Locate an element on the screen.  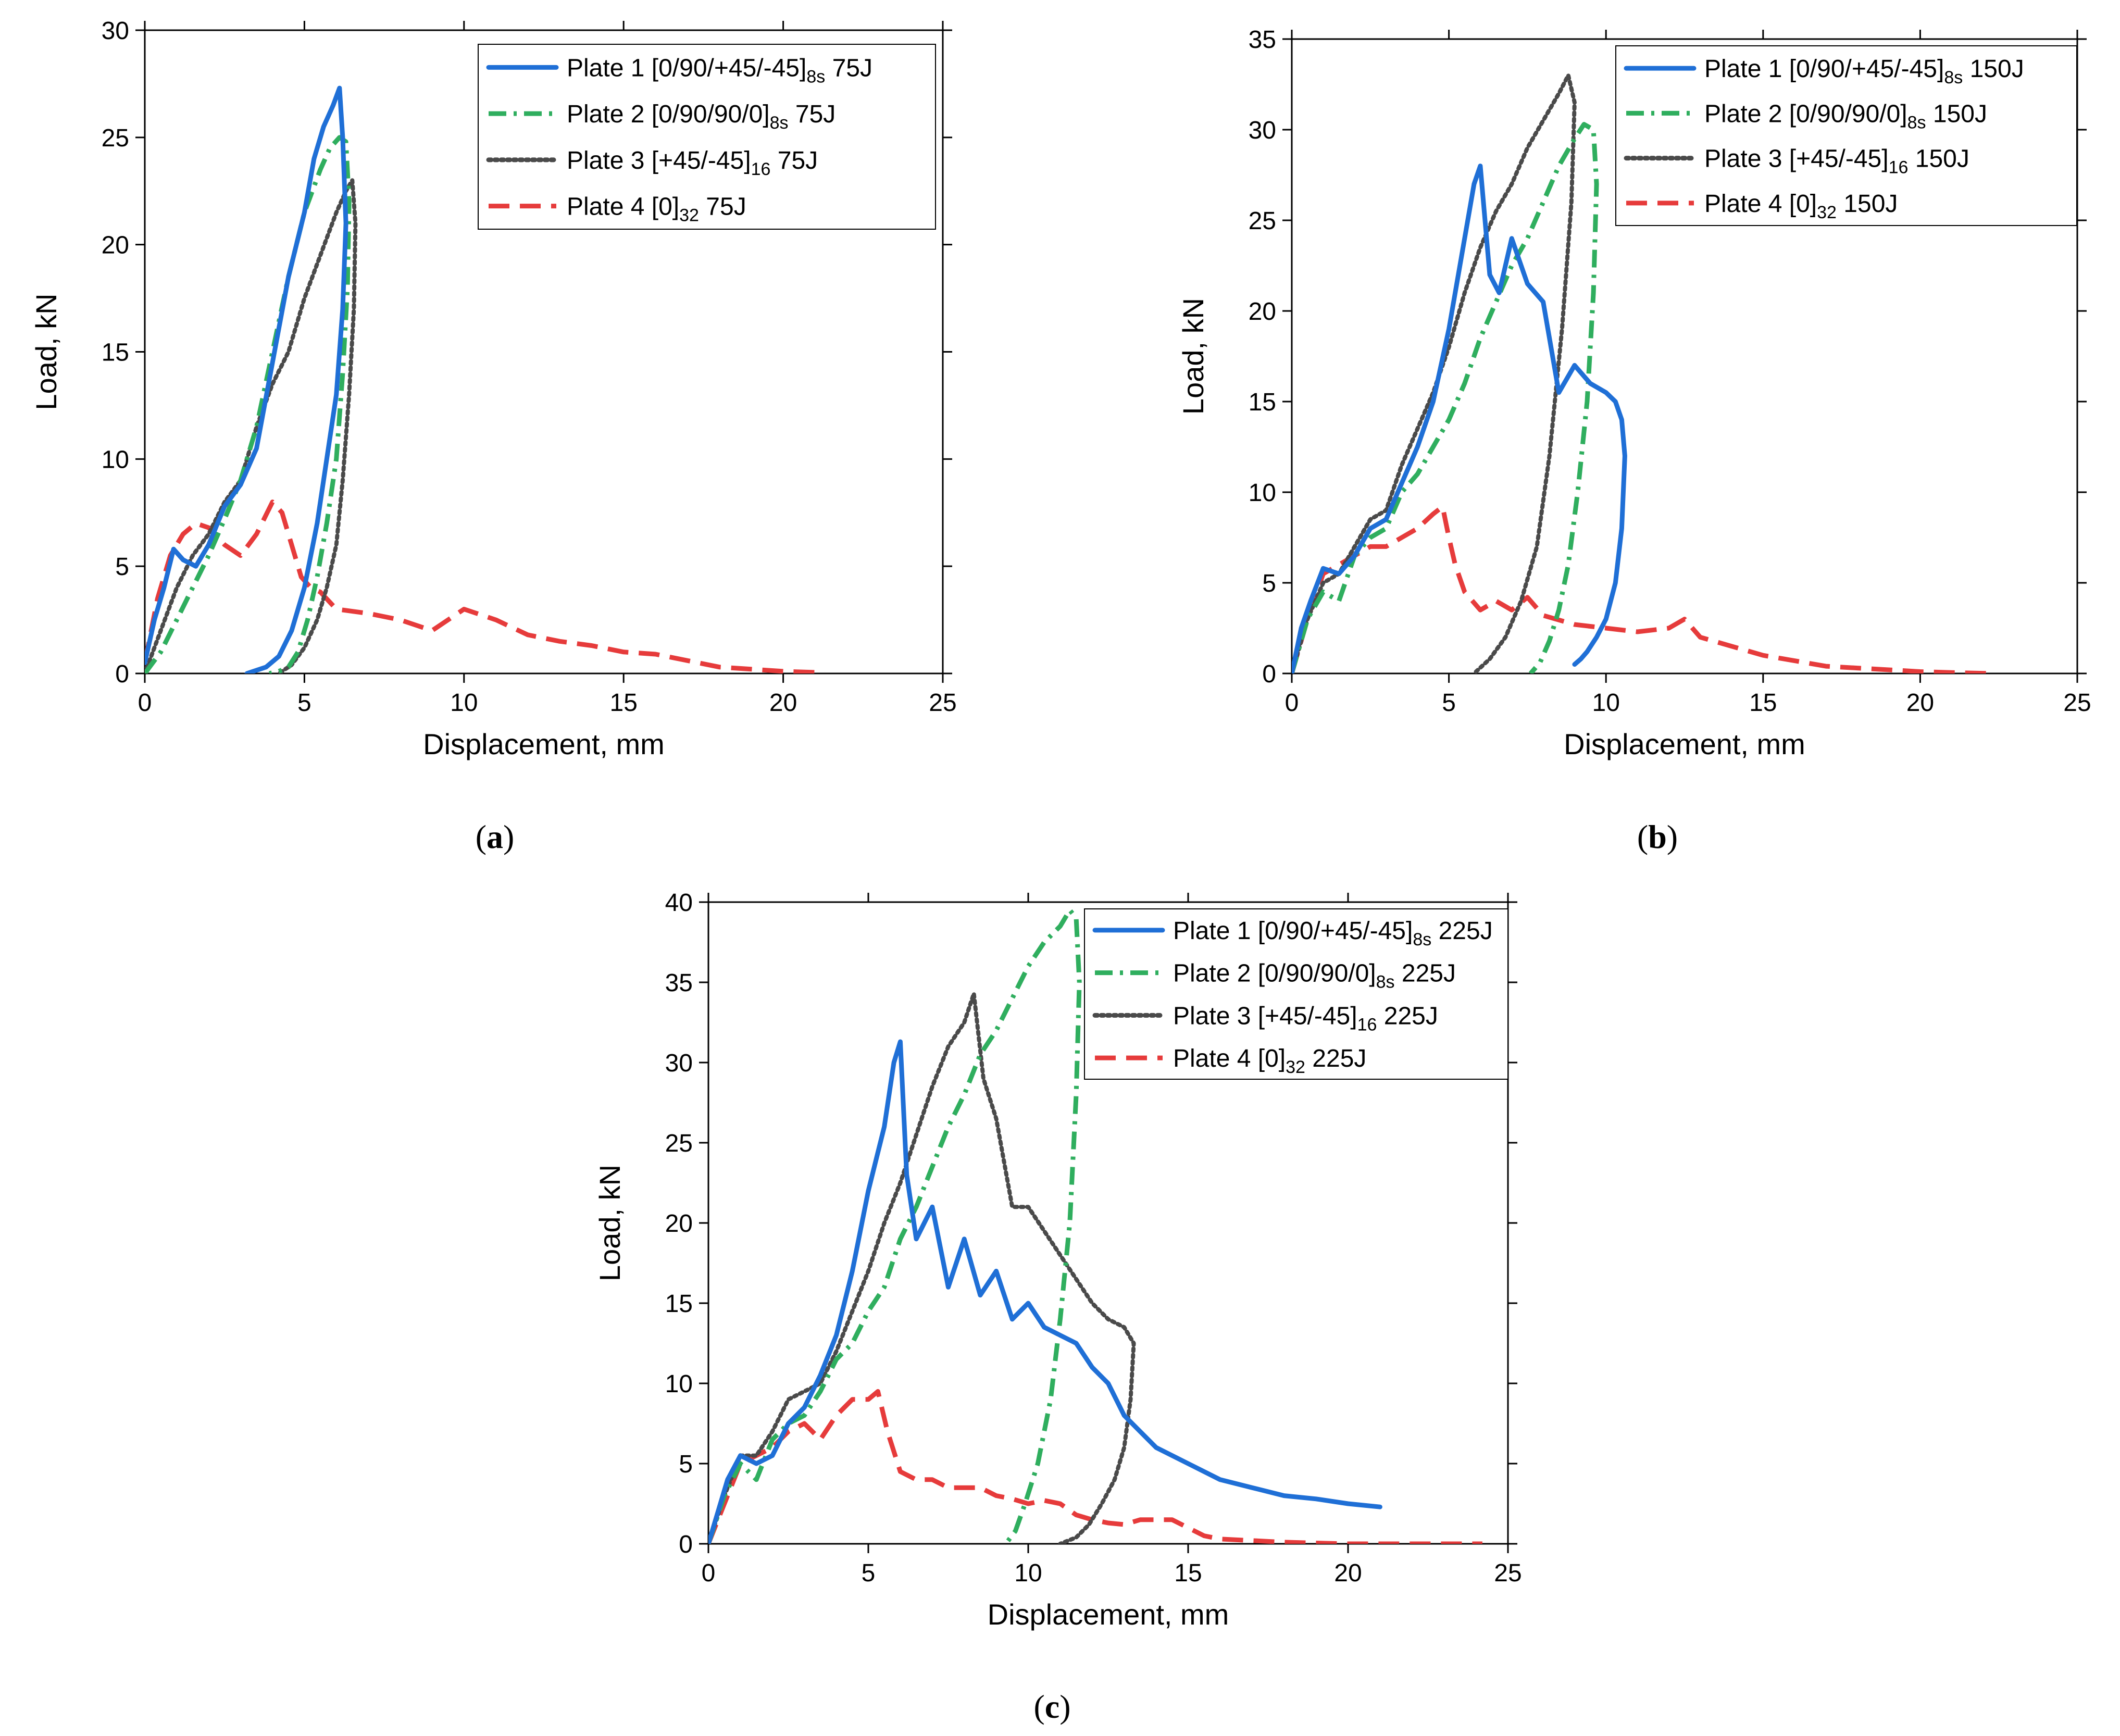
legend-label-plate3: Plate 3 [+45/-45]16 75J is located at coordinates (692, 163).